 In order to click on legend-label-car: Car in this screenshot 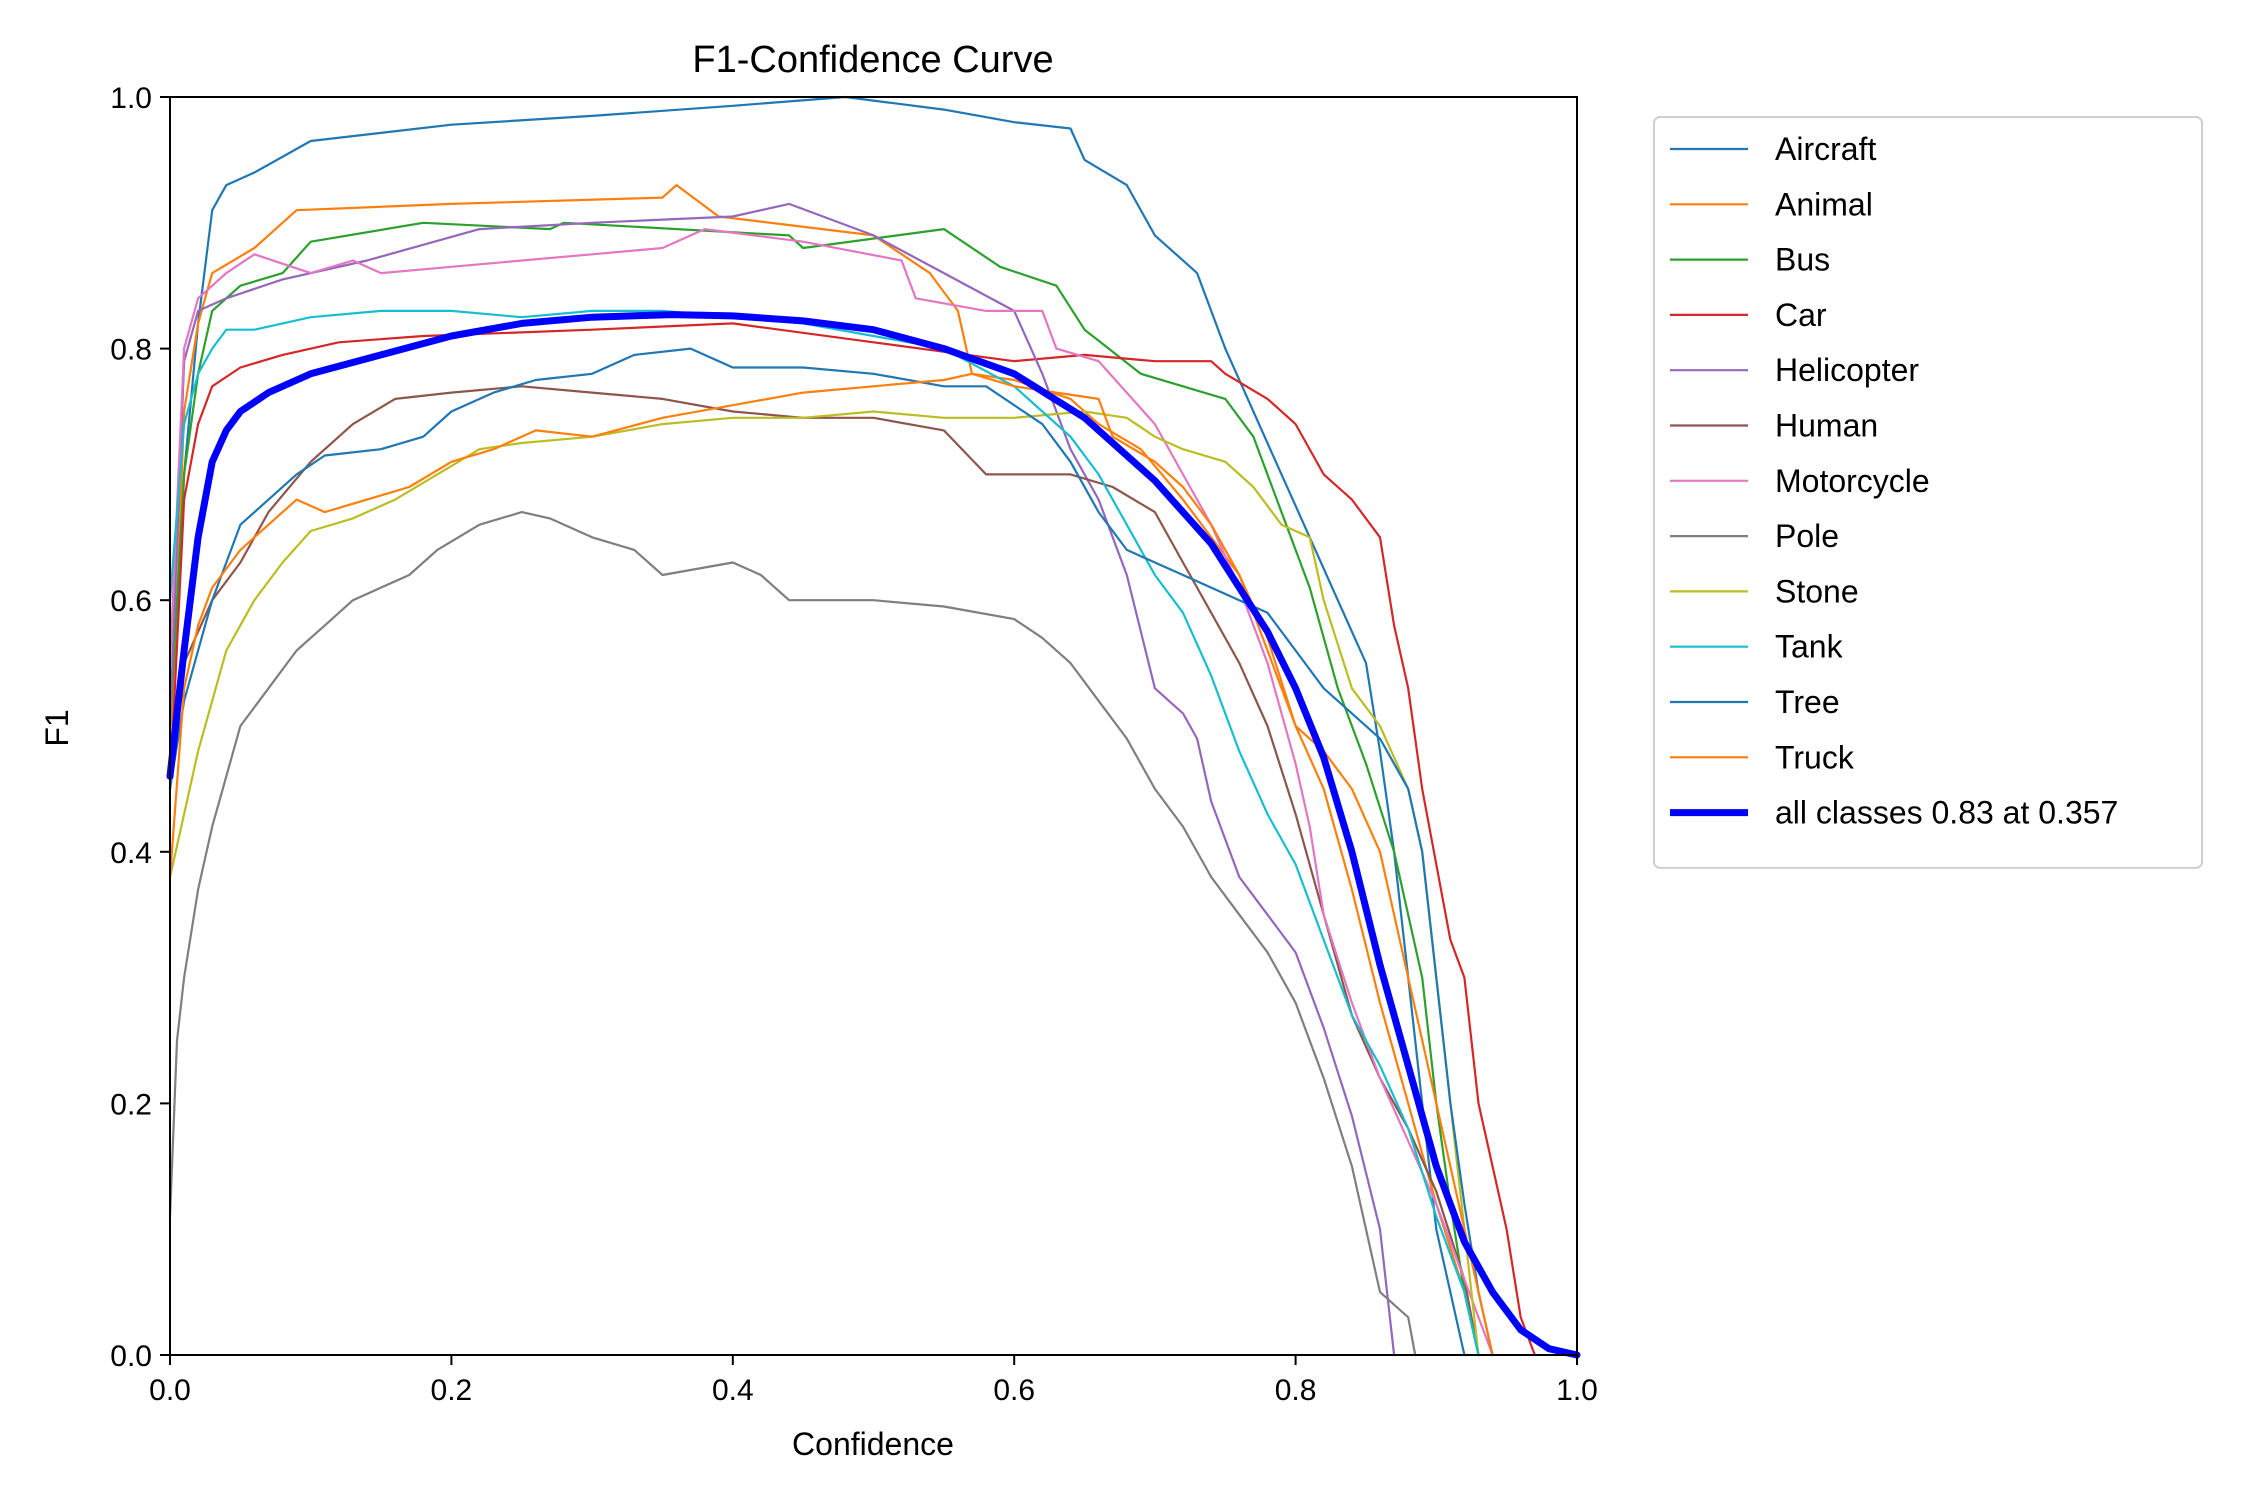, I will do `click(1801, 315)`.